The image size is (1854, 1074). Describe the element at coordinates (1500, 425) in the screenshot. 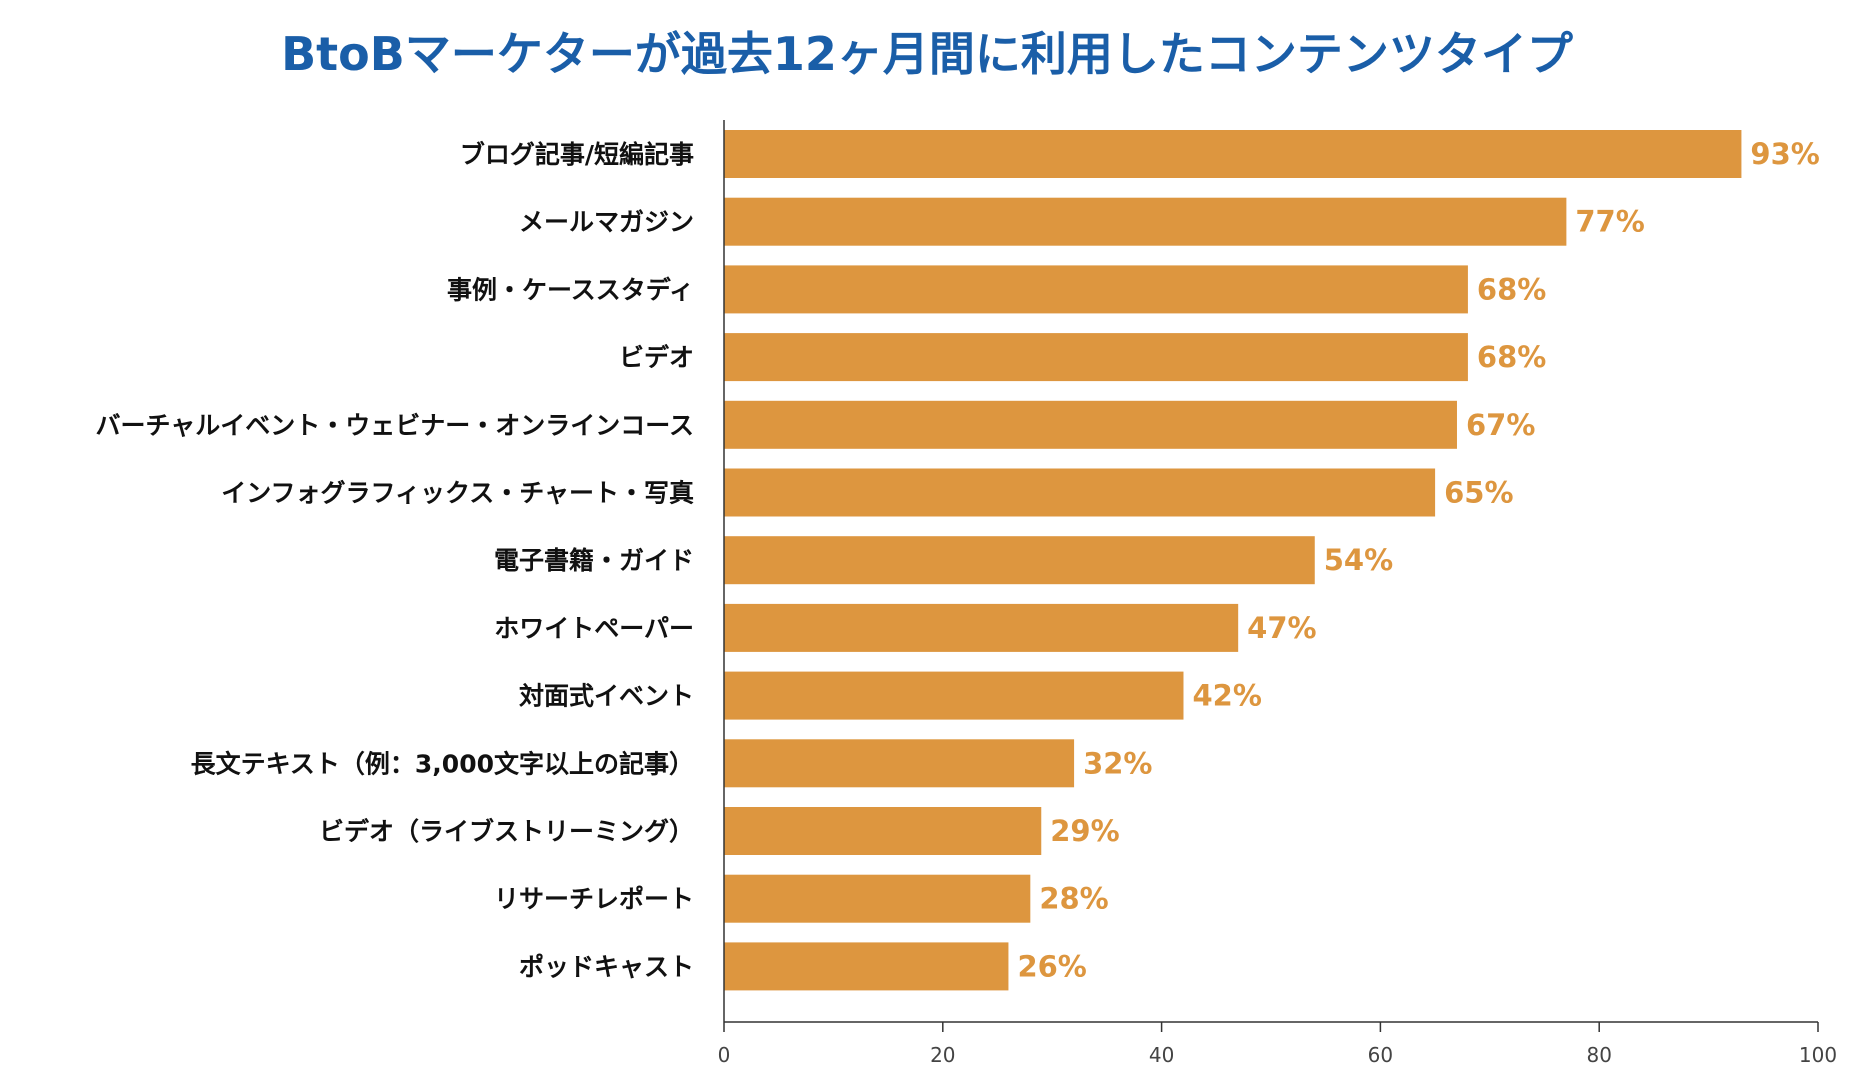

I see `value-label: 67%` at that location.